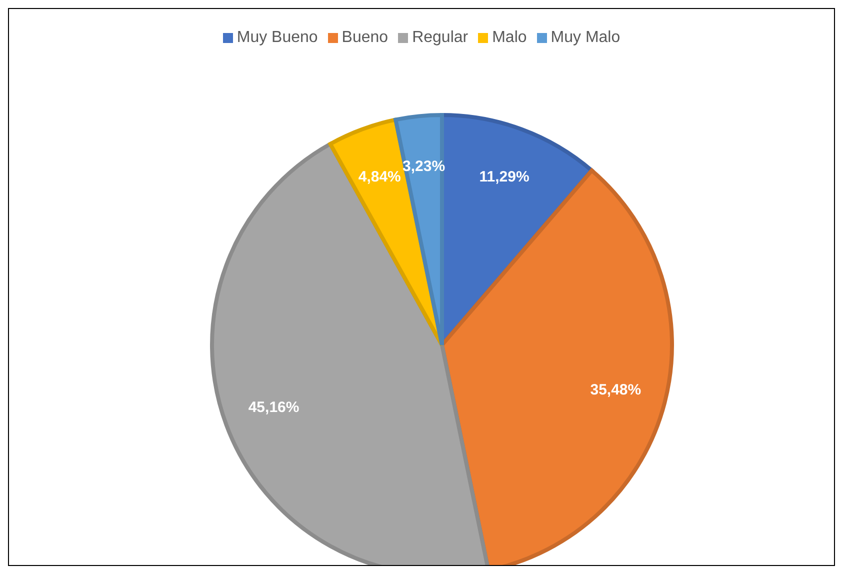 This screenshot has width=843, height=574. I want to click on legend-label: Muy Malo, so click(585, 38).